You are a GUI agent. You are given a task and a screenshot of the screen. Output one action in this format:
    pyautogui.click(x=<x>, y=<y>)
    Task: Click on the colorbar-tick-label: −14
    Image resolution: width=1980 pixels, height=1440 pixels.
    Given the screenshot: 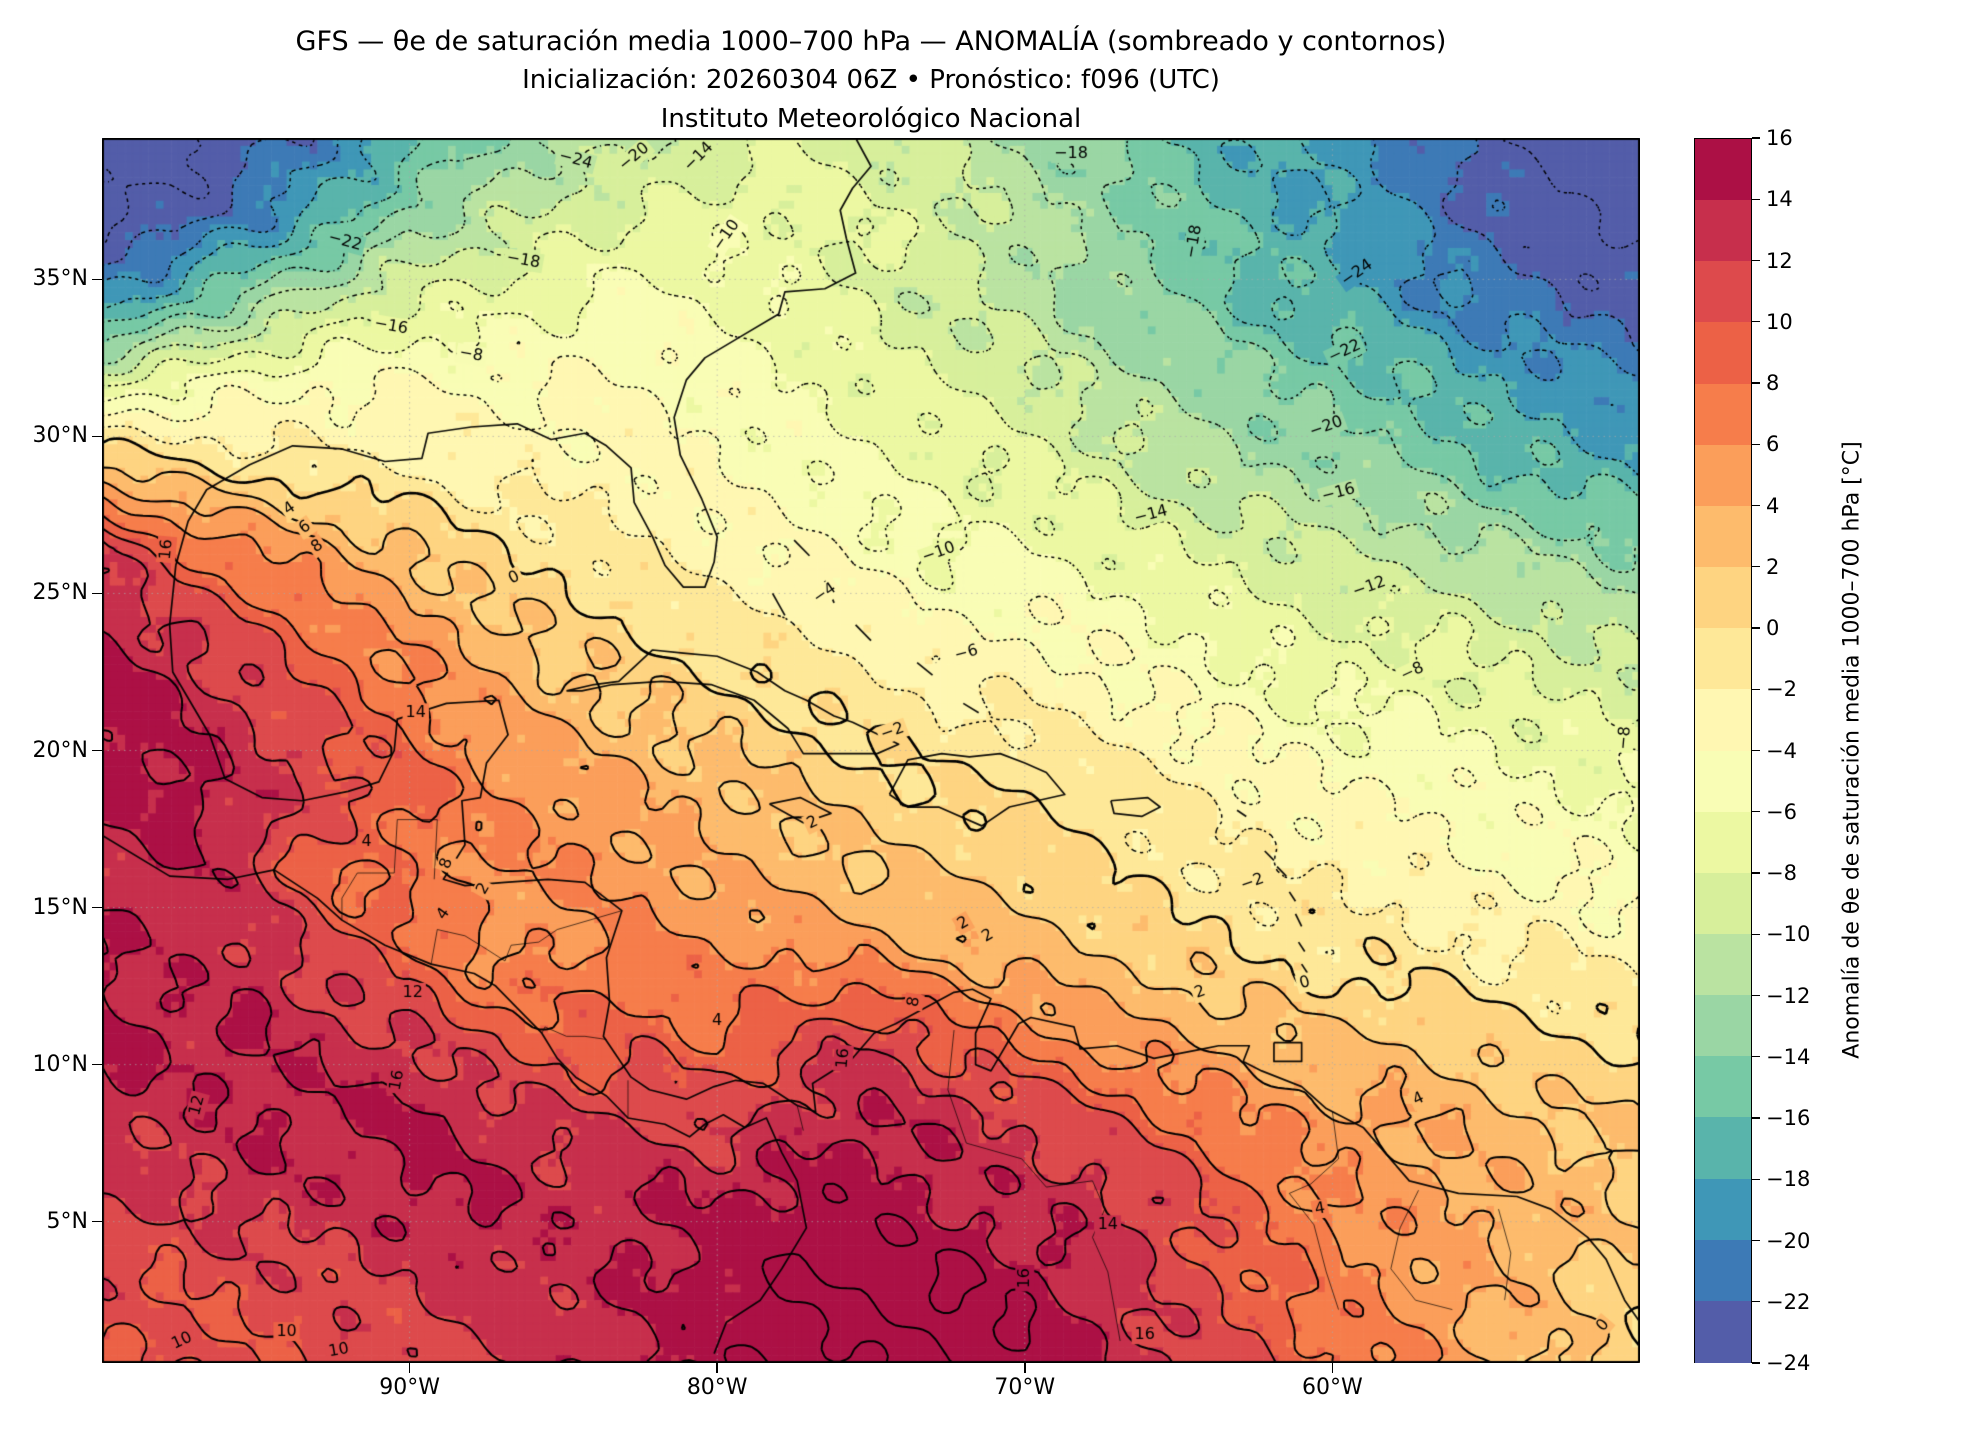 What is the action you would take?
    pyautogui.click(x=1788, y=1056)
    